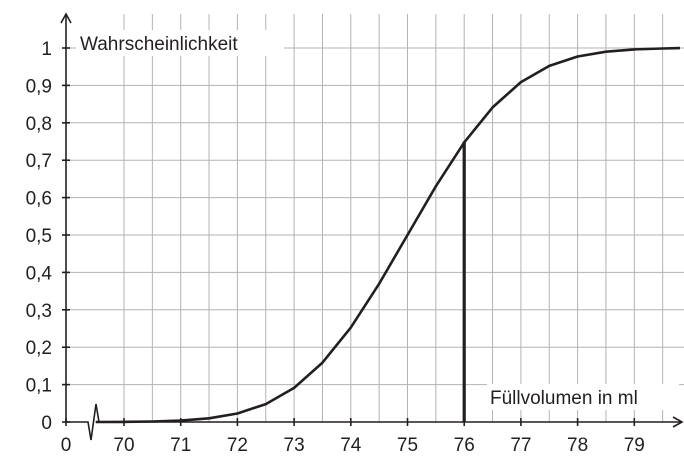 The width and height of the screenshot is (684, 464). What do you see at coordinates (180, 445) in the screenshot?
I see `x-tick-label: 71` at bounding box center [180, 445].